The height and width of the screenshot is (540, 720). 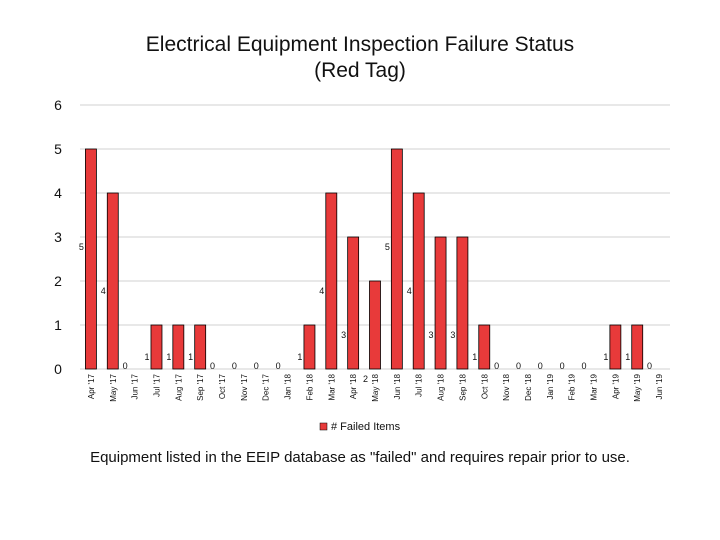 I want to click on y-tick-label: 4, so click(x=58, y=193).